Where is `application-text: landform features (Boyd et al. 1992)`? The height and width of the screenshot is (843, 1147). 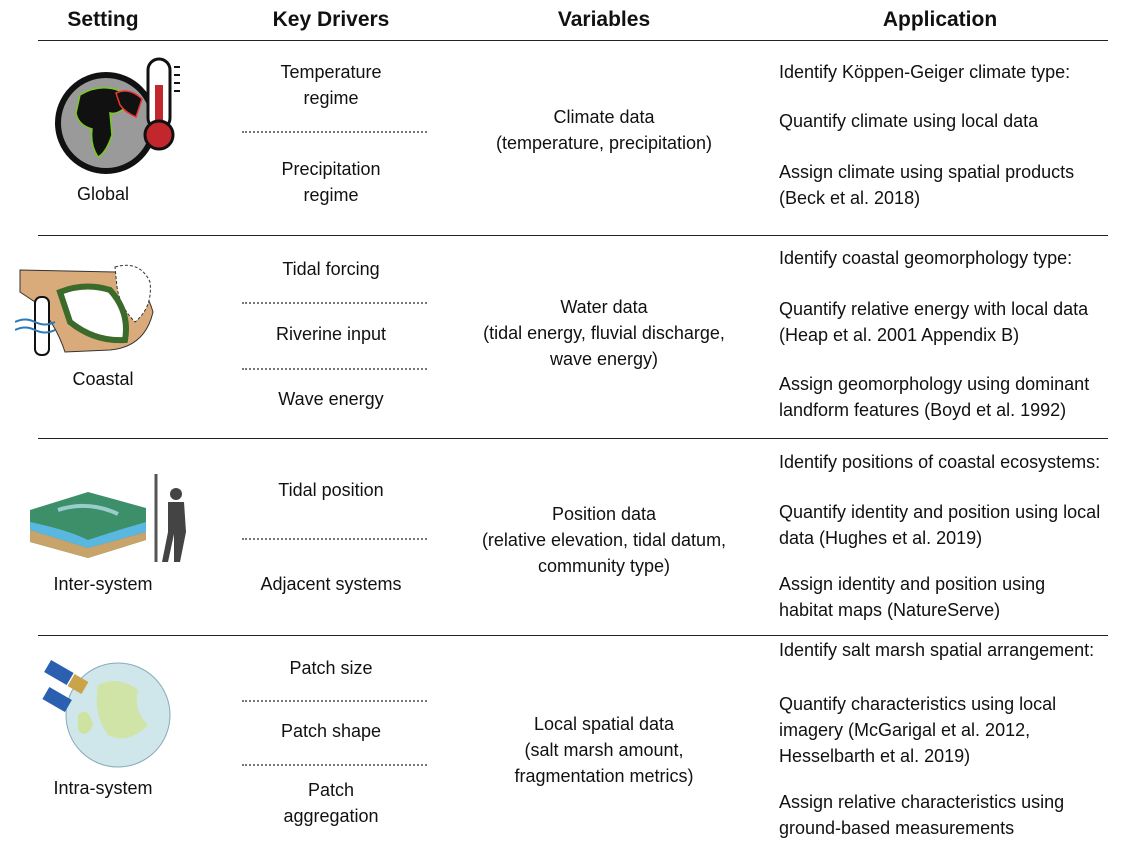
application-text: landform features (Boyd et al. 1992) is located at coordinates (923, 410).